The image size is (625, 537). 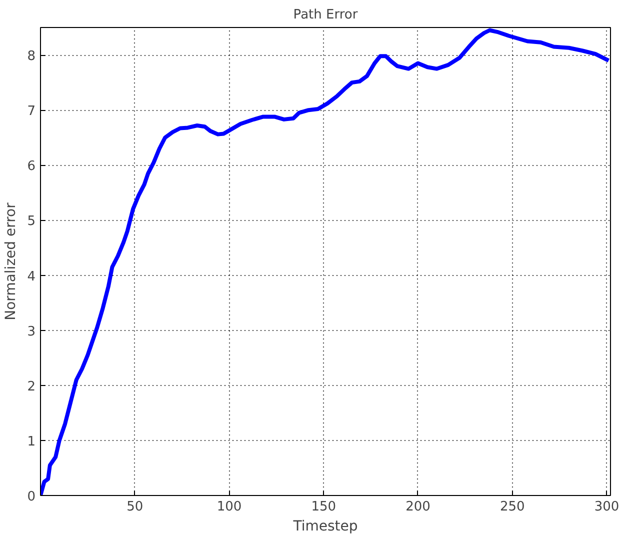 What do you see at coordinates (325, 526) in the screenshot?
I see `x-axis-title: Timestep` at bounding box center [325, 526].